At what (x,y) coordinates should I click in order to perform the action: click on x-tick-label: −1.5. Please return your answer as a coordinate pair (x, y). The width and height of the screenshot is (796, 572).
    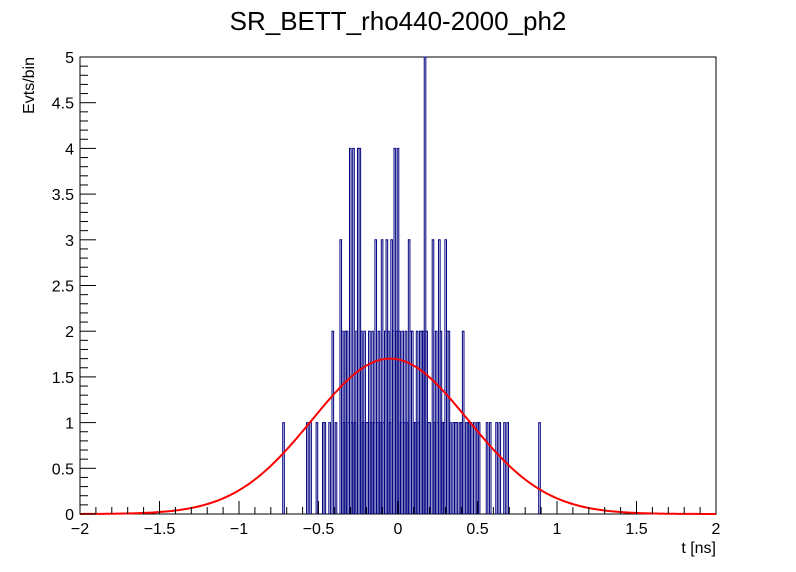
    Looking at the image, I should click on (160, 529).